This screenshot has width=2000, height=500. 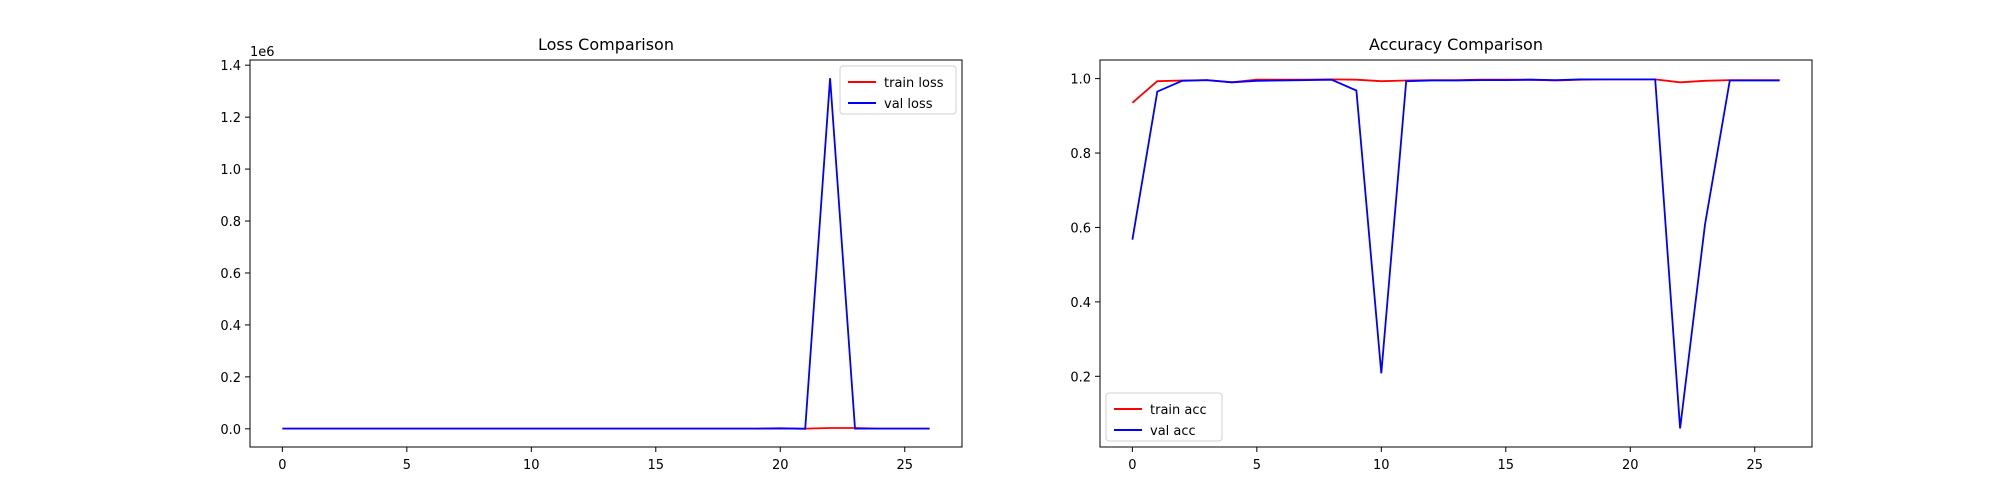 I want to click on loss-chart-x-tick-label: 15, so click(x=656, y=465).